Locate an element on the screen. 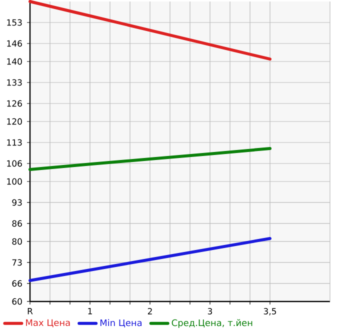  y-tick-label: 146 is located at coordinates (14, 43).